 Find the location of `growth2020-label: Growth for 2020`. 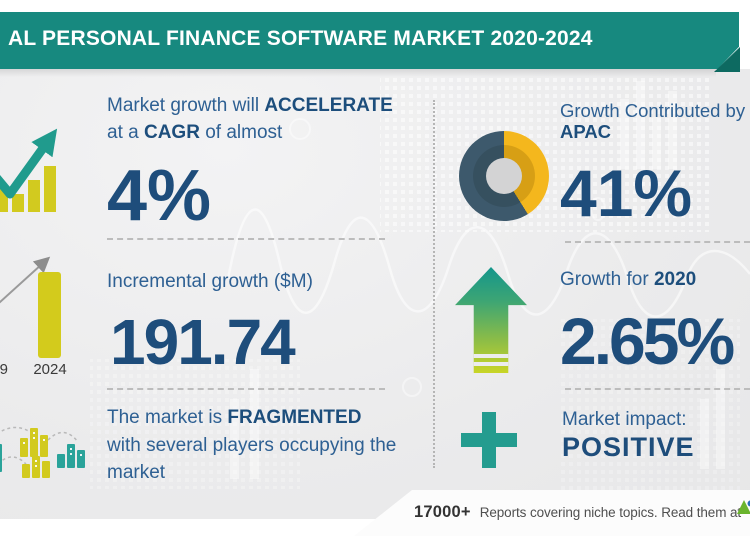

growth2020-label: Growth for 2020 is located at coordinates (628, 279).